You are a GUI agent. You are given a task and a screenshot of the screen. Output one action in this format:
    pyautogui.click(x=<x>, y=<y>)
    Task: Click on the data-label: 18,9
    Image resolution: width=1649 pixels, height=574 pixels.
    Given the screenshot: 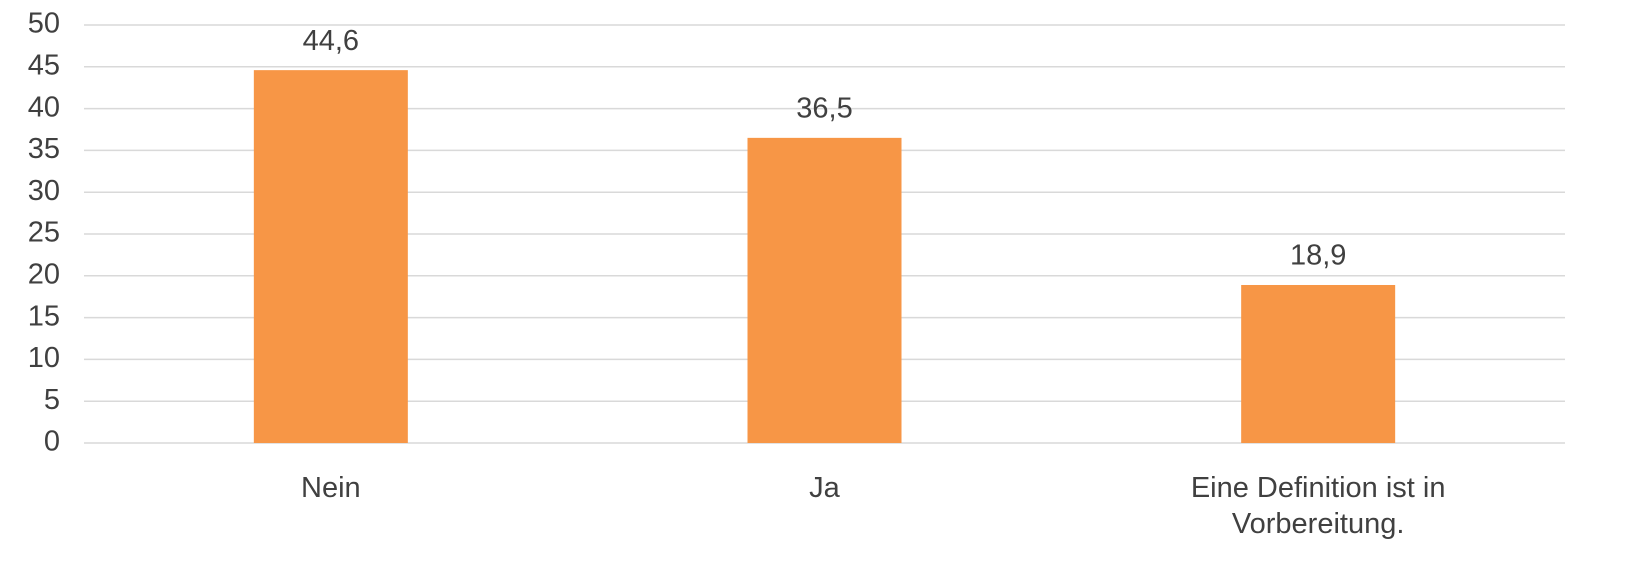 What is the action you would take?
    pyautogui.click(x=1318, y=256)
    